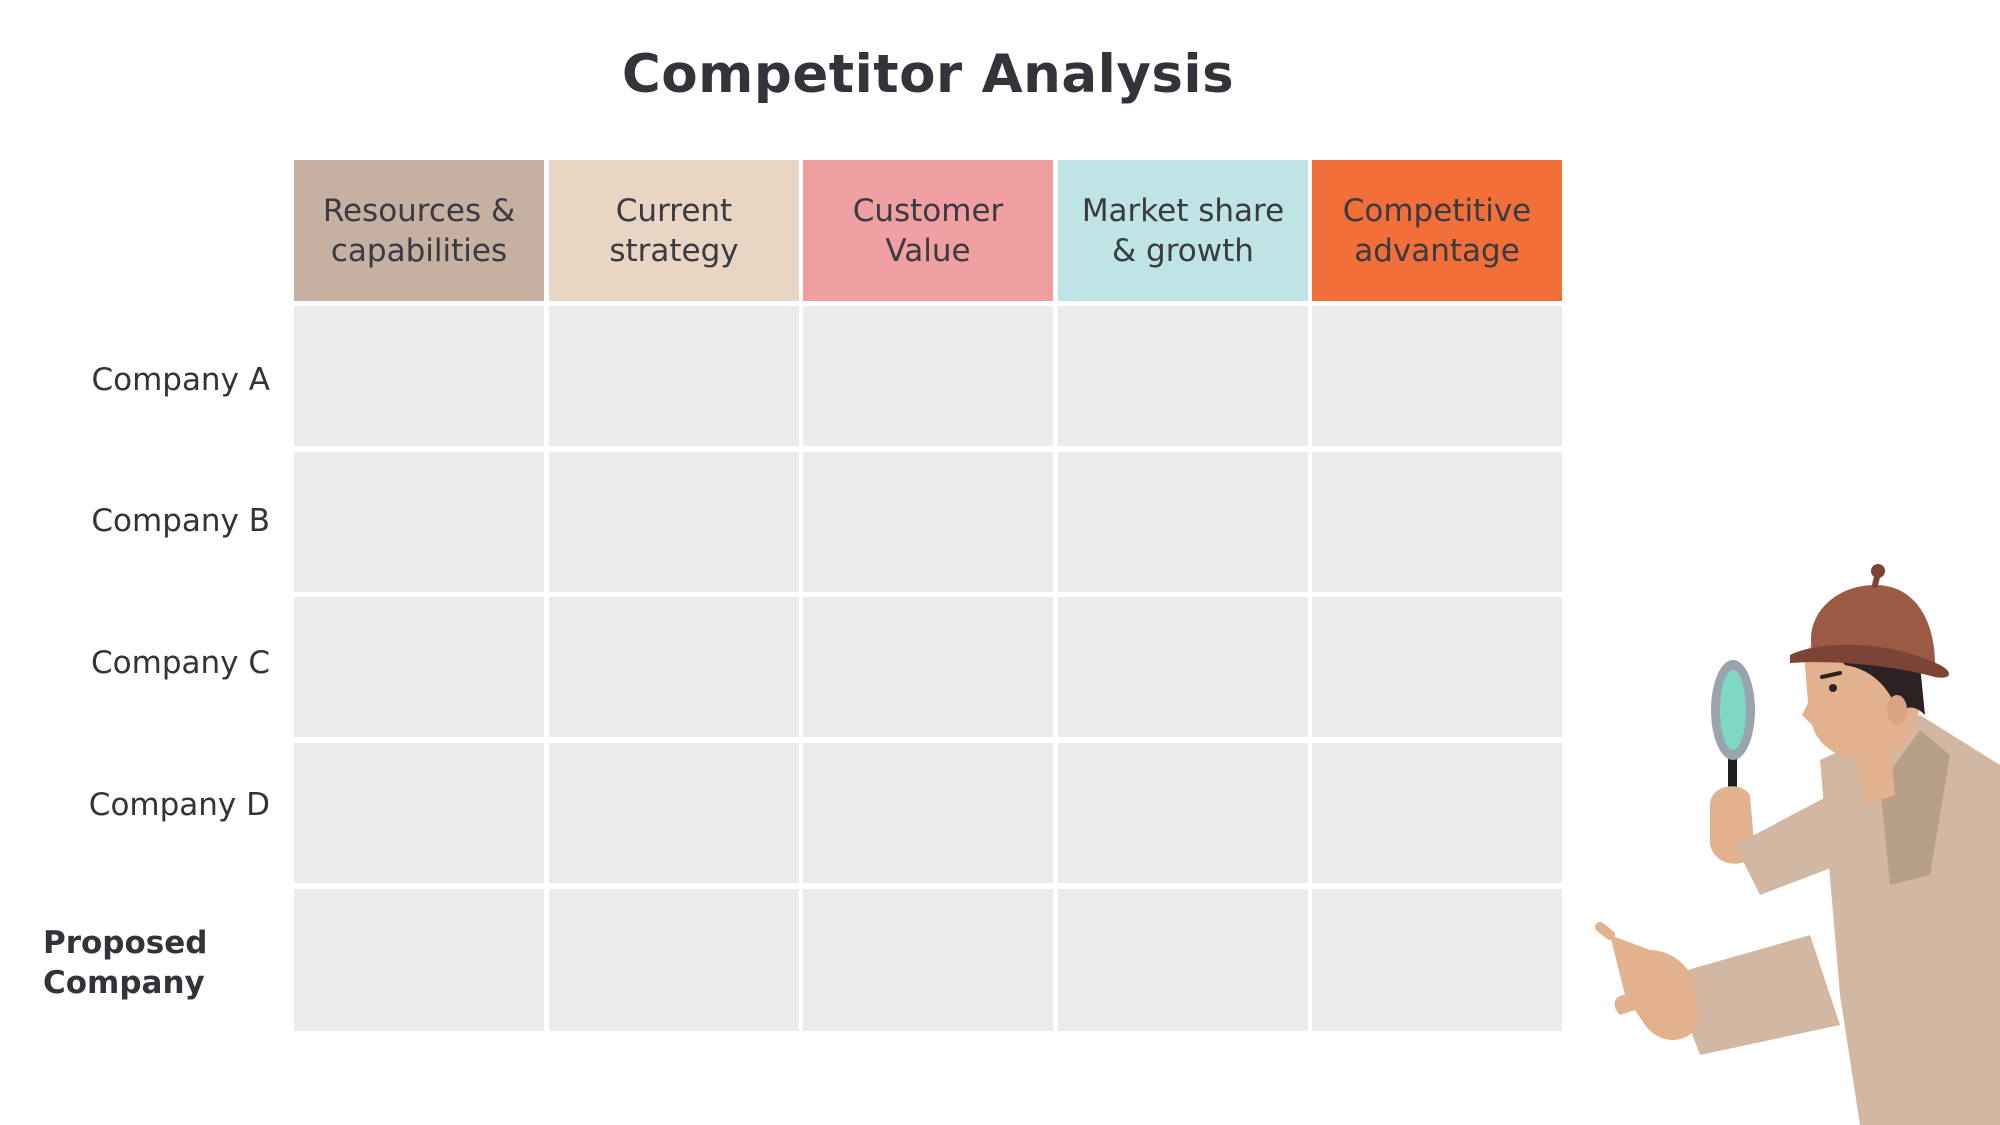 This screenshot has height=1125, width=2000. I want to click on row-label-company-b: Company B, so click(180, 520).